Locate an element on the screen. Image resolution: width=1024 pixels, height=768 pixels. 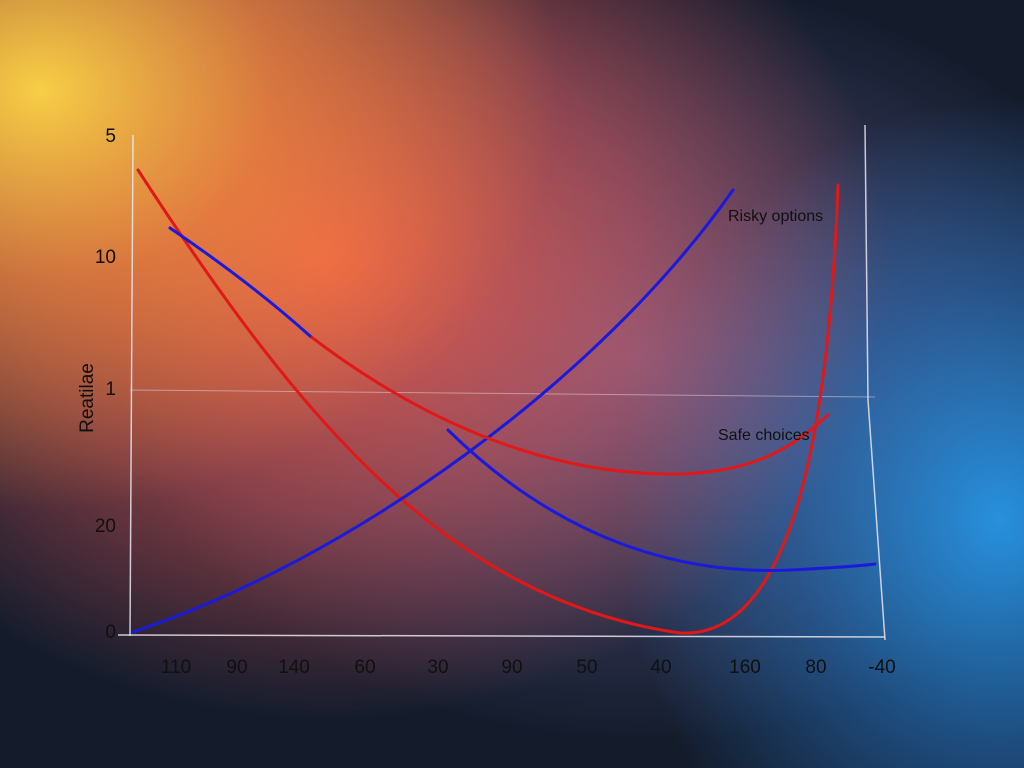
x-tick-label: 40 is located at coordinates (660, 667).